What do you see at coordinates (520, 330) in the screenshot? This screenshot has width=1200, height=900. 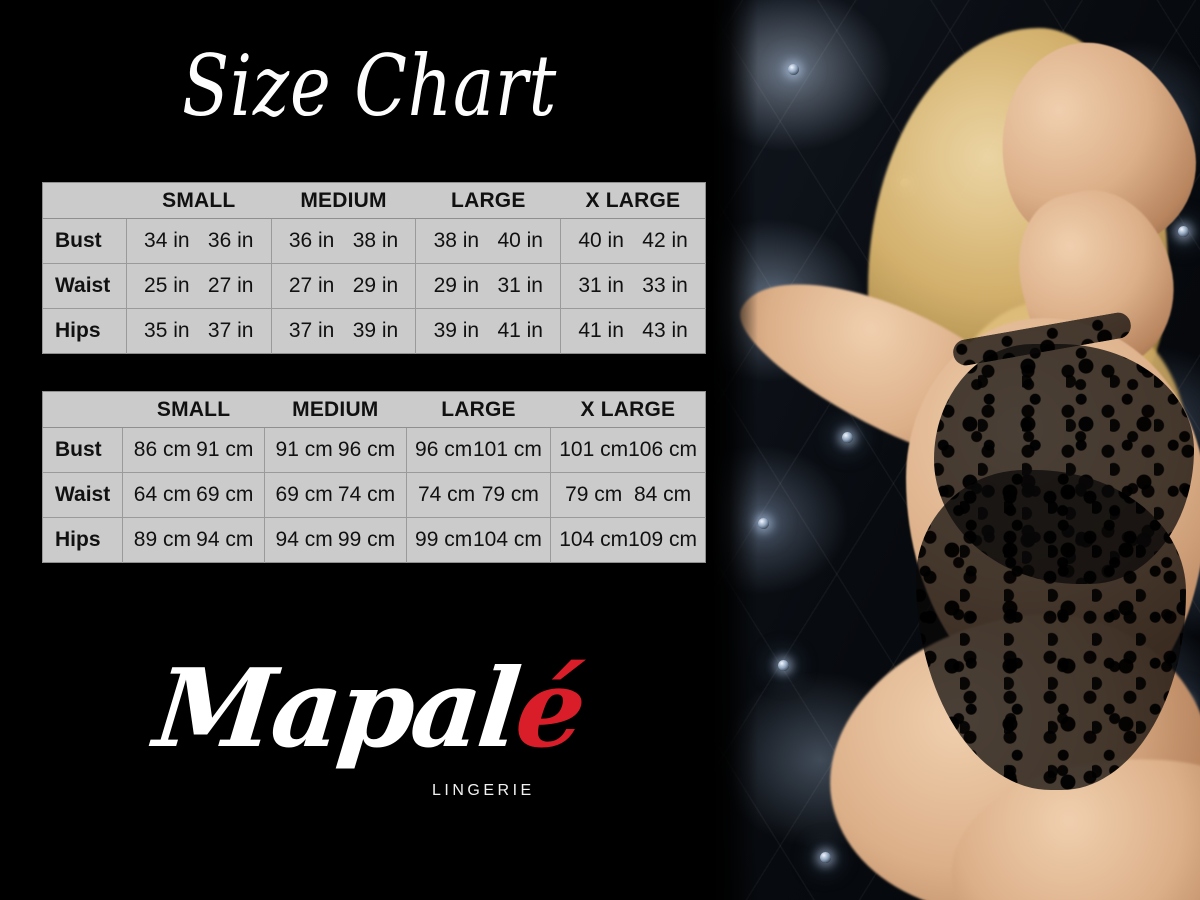 I see `value-max: 41 in` at bounding box center [520, 330].